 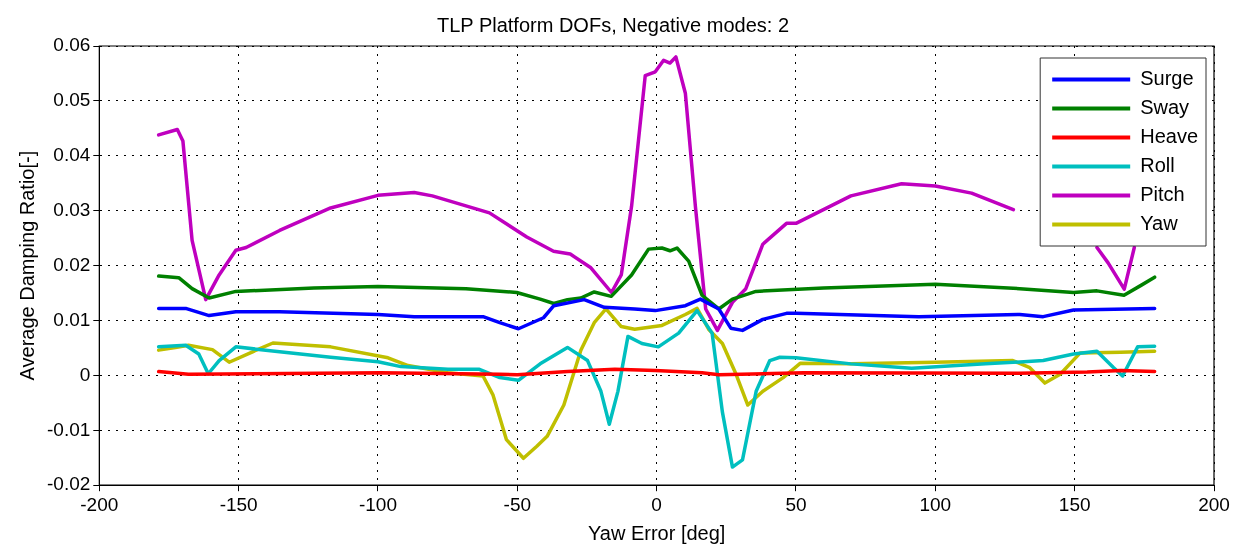 What do you see at coordinates (72, 264) in the screenshot?
I see `y-tick-label: 0.02` at bounding box center [72, 264].